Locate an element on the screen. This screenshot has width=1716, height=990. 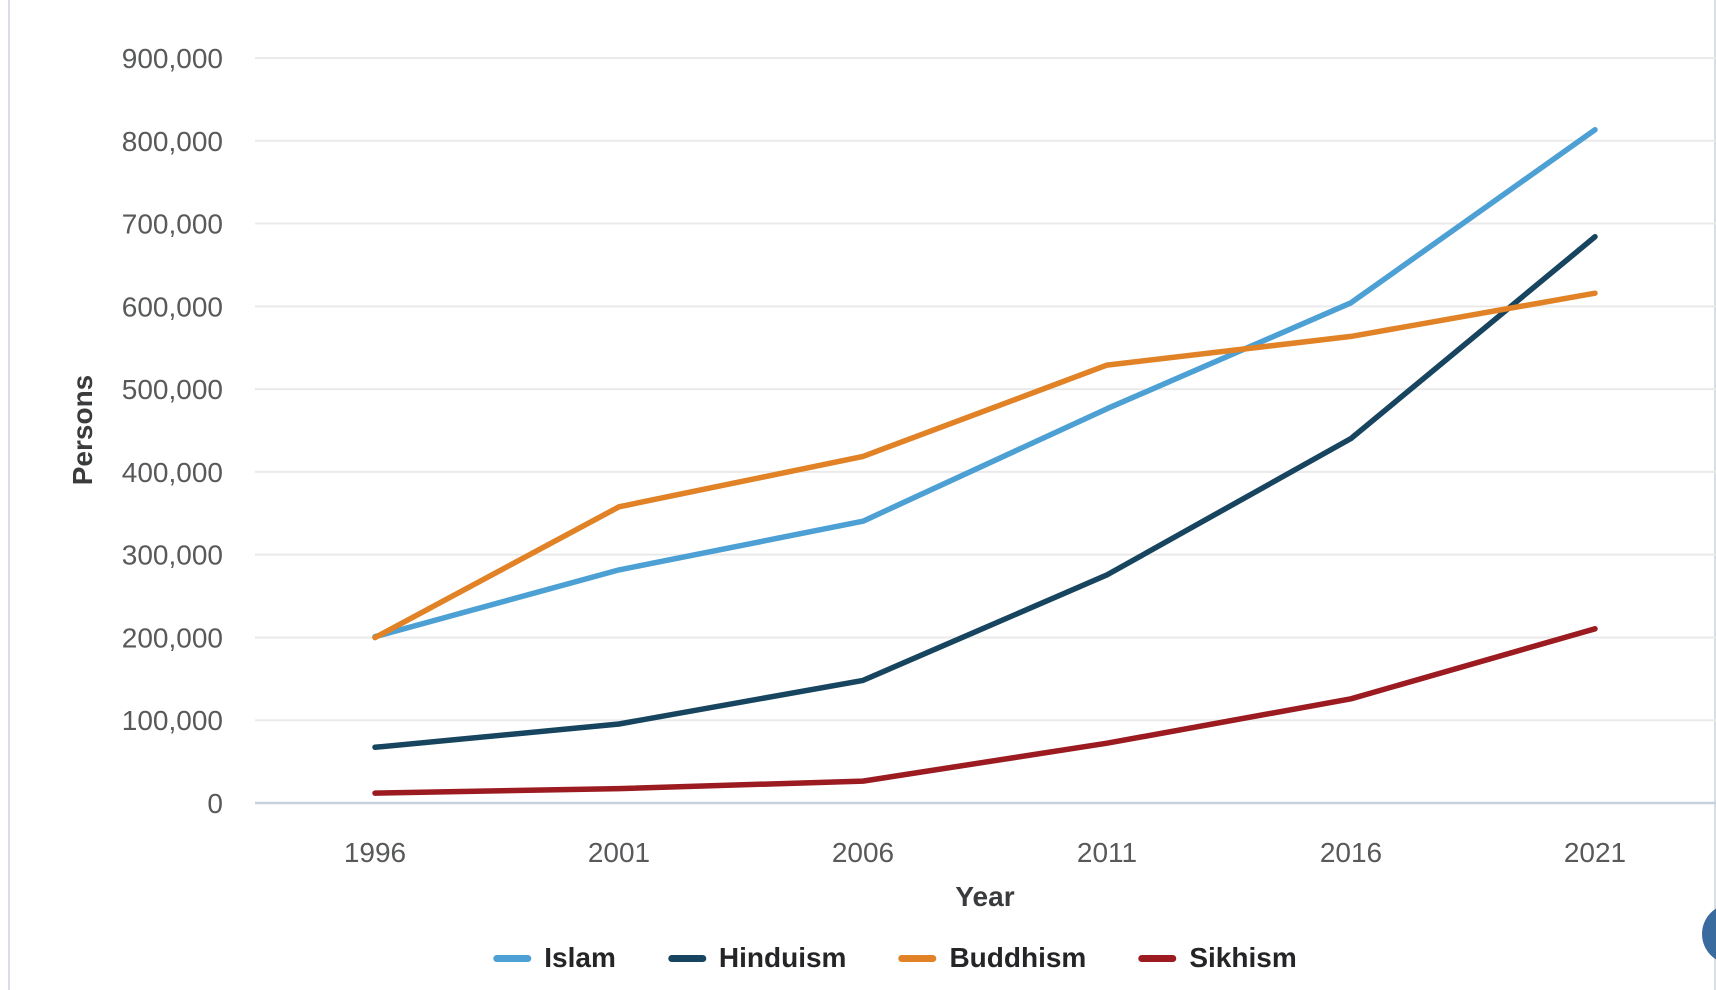
legend: Islam Hinduism Buddhism Sikhism is located at coordinates (895, 958).